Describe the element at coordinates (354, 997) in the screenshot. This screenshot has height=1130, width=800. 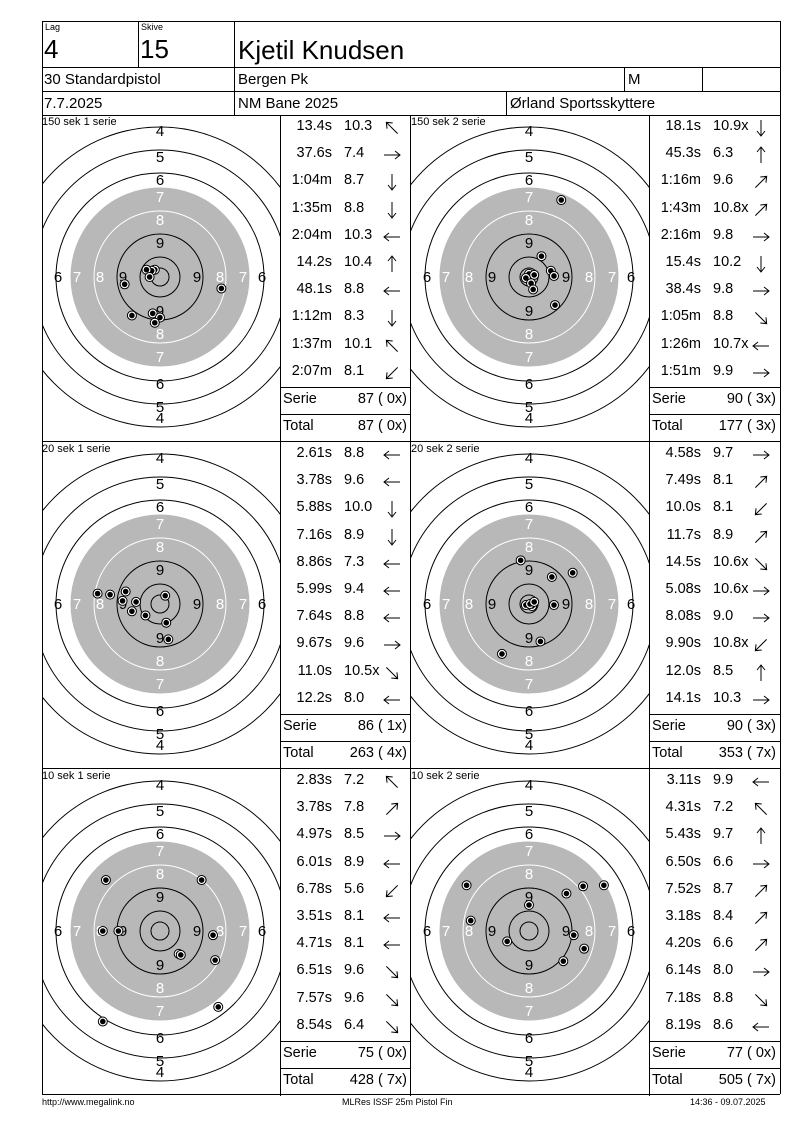
I see `shot-score: 9.6` at that location.